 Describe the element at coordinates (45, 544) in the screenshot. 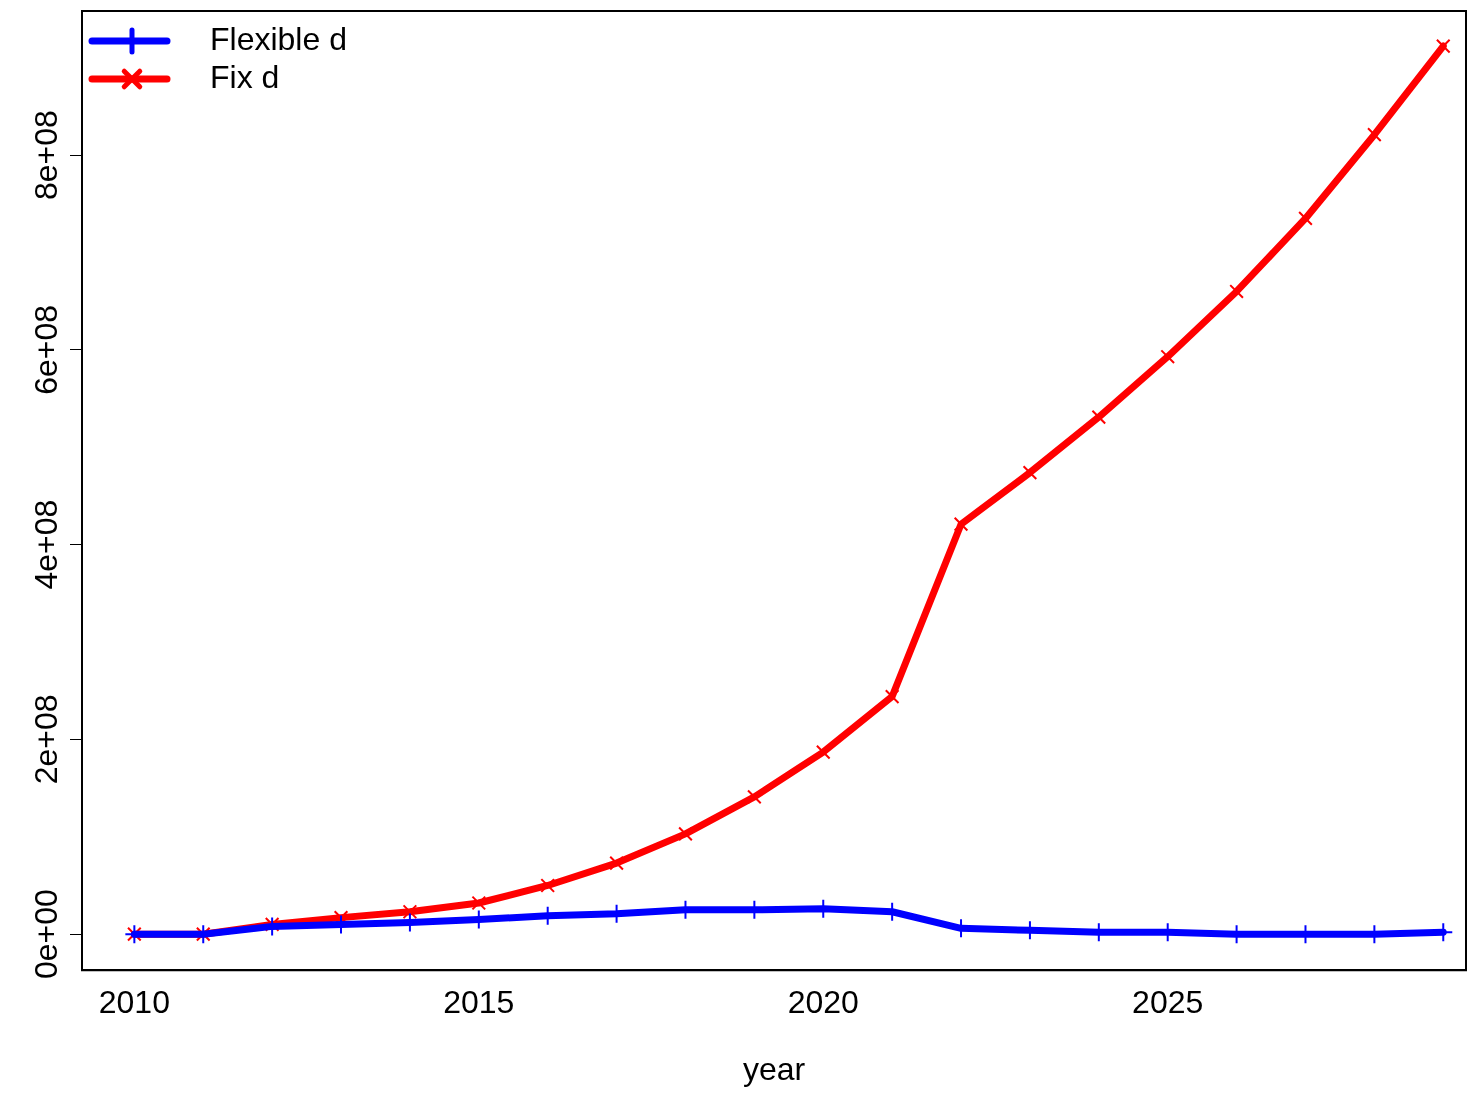

I see `y-tick-label: 4e+08` at that location.